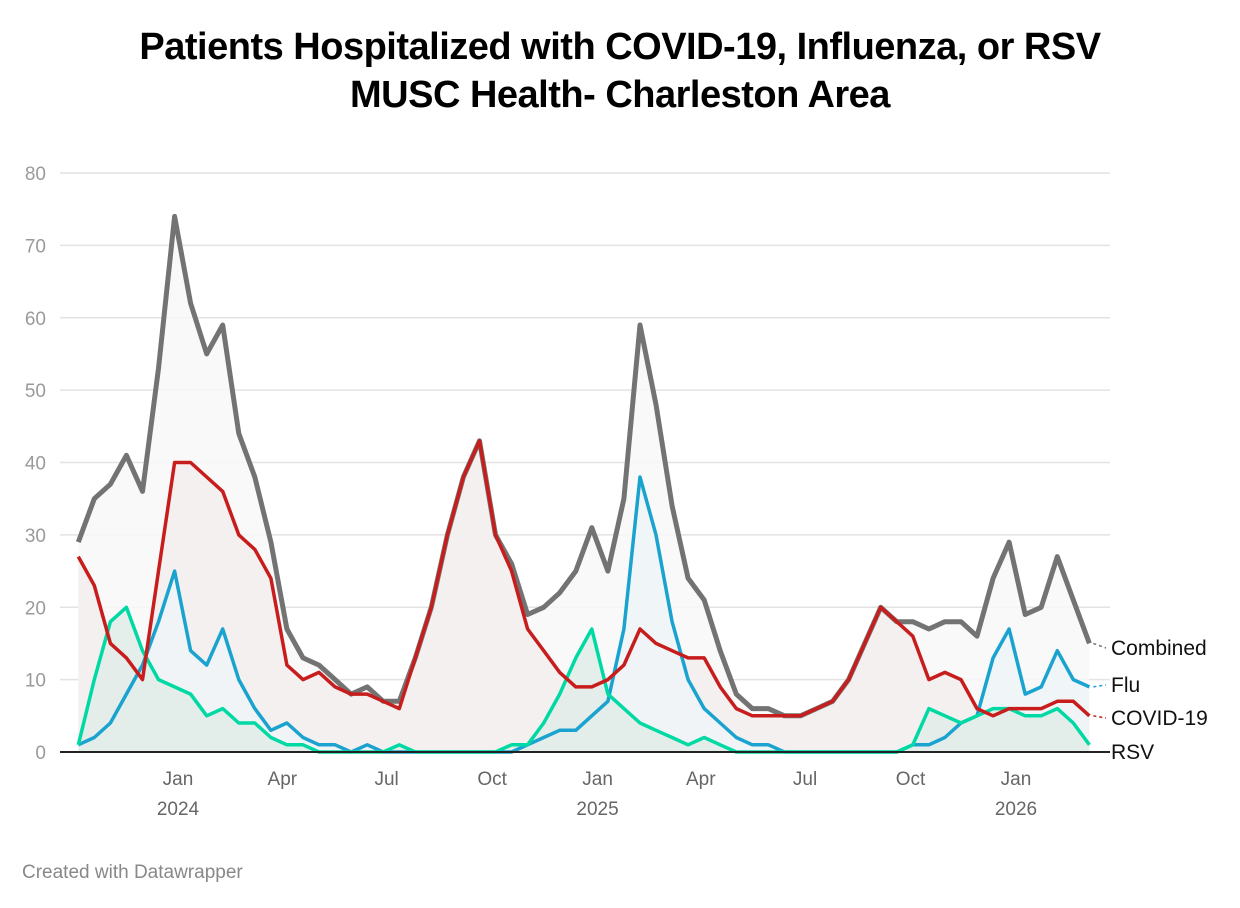  I want to click on y-tick-label: 30, so click(35, 536).